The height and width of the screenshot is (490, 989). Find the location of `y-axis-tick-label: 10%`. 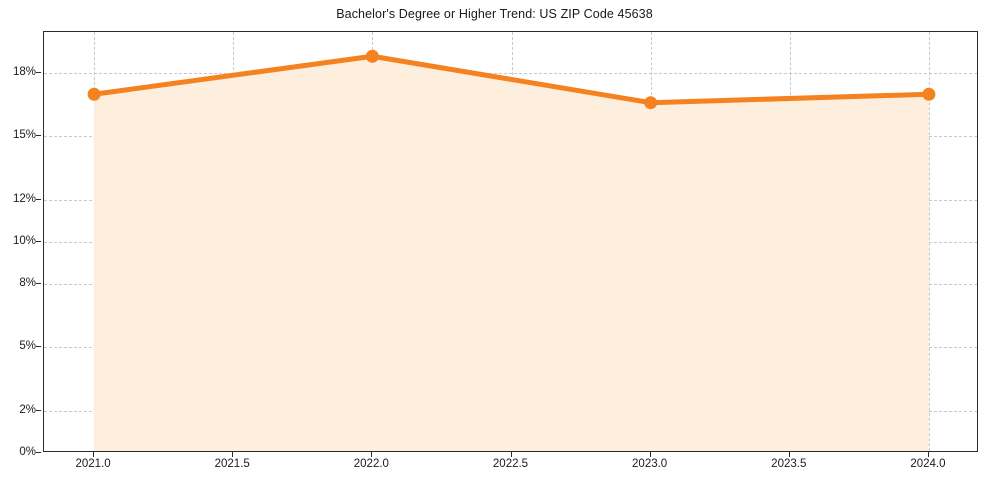

y-axis-tick-label: 10% is located at coordinates (24, 240).